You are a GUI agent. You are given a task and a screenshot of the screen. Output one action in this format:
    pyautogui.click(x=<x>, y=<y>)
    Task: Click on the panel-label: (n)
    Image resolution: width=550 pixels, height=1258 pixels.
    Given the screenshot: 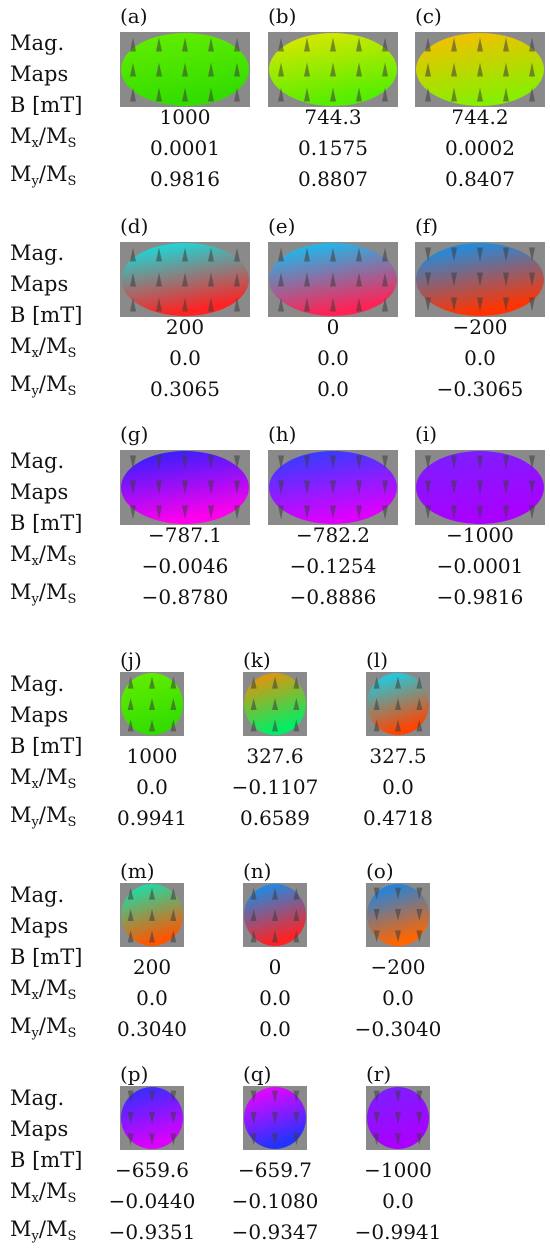 What is the action you would take?
    pyautogui.click(x=257, y=871)
    